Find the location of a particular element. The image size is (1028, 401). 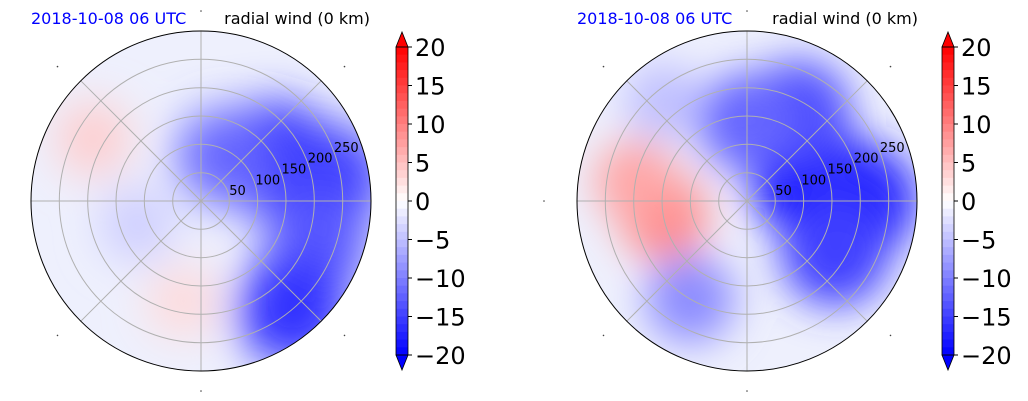

variable-label: radial wind (0 km) is located at coordinates (845, 18).